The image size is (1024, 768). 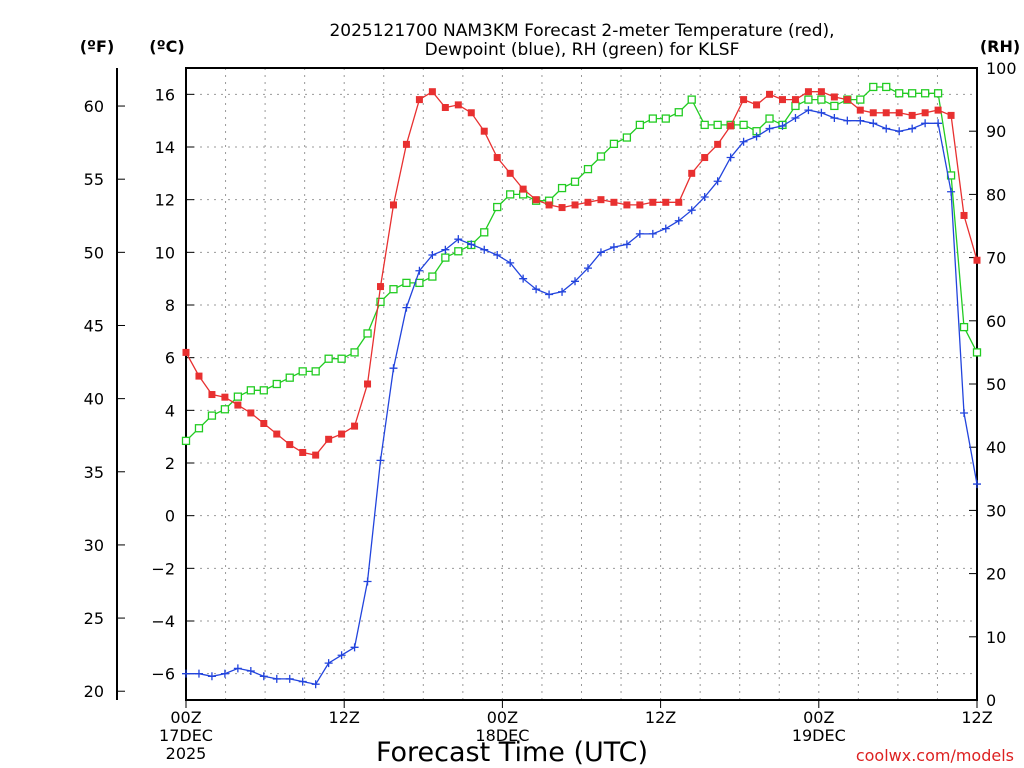 I want to click on celsius-tick-label: 0, so click(x=170, y=516).